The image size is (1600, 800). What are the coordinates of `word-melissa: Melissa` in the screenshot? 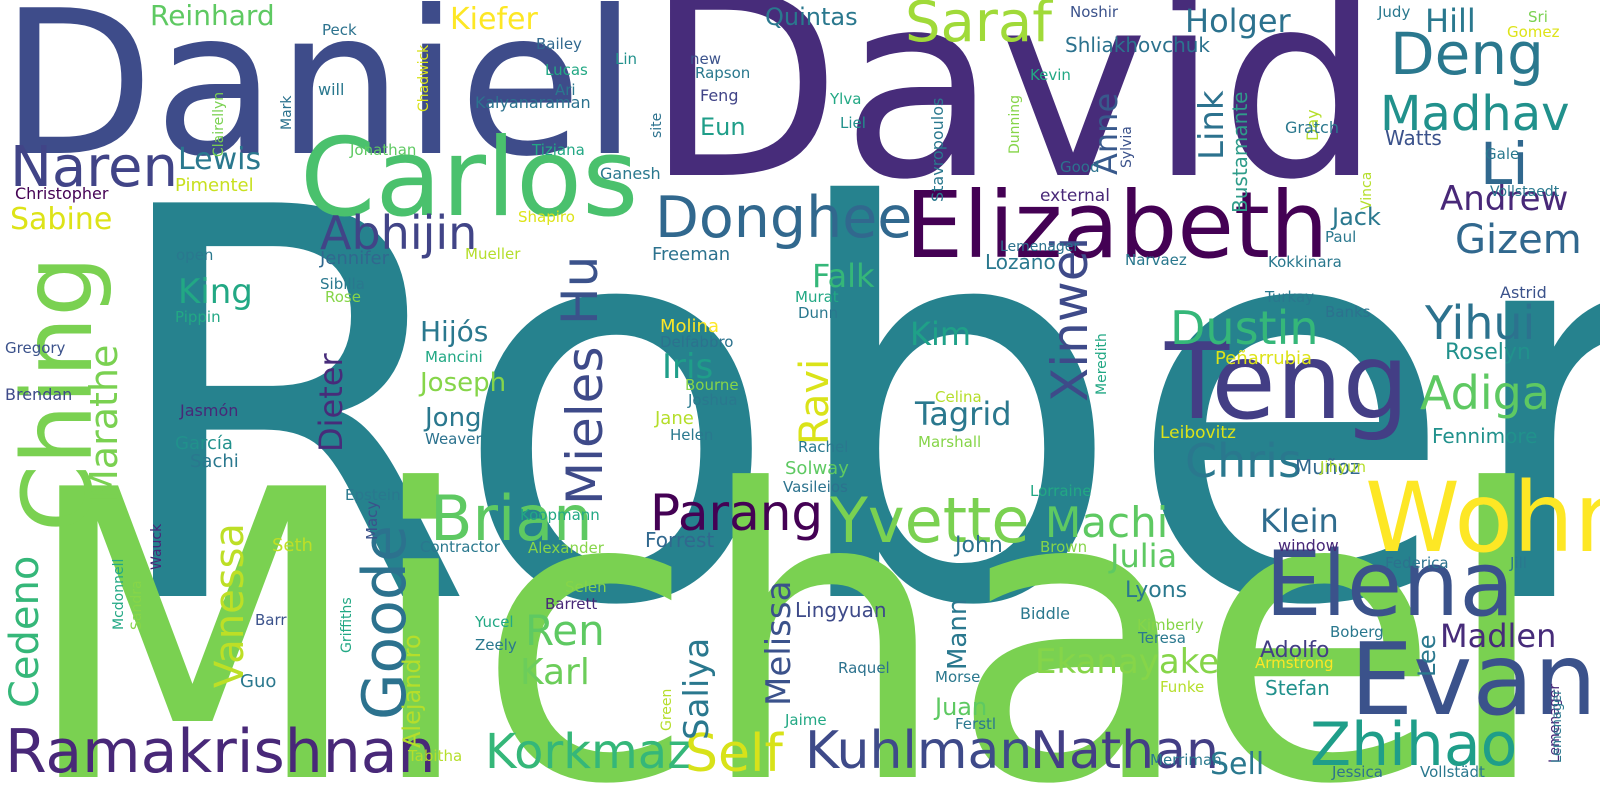 It's located at (779, 643).